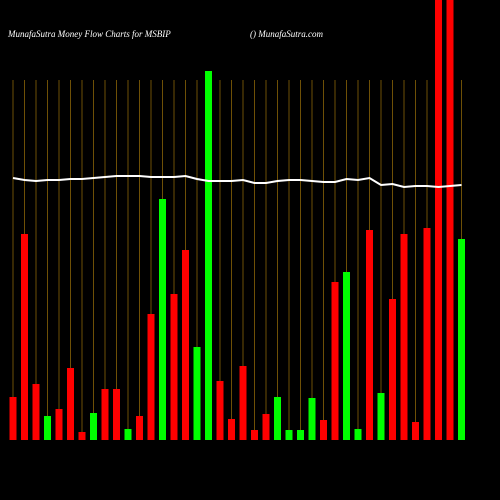 The height and width of the screenshot is (500, 500). I want to click on chart-subtitle: () MunafaSutra.com, so click(286, 34).